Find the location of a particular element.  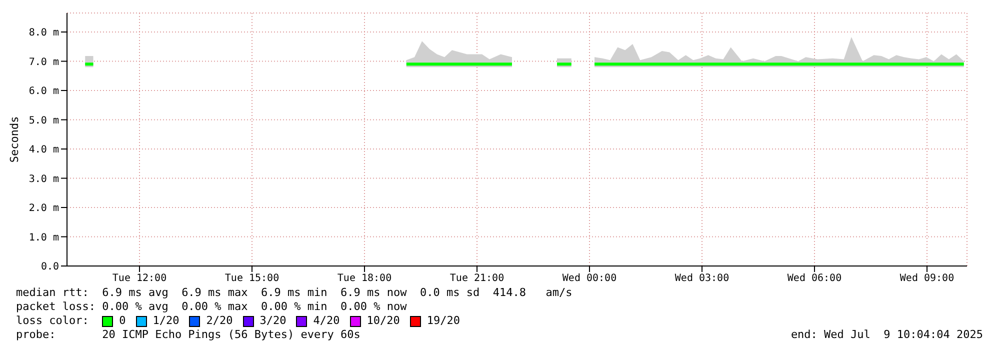

text: probe: 20 ICMP Echo Pings (56 Bytes) every 60s is located at coordinates (188, 335).